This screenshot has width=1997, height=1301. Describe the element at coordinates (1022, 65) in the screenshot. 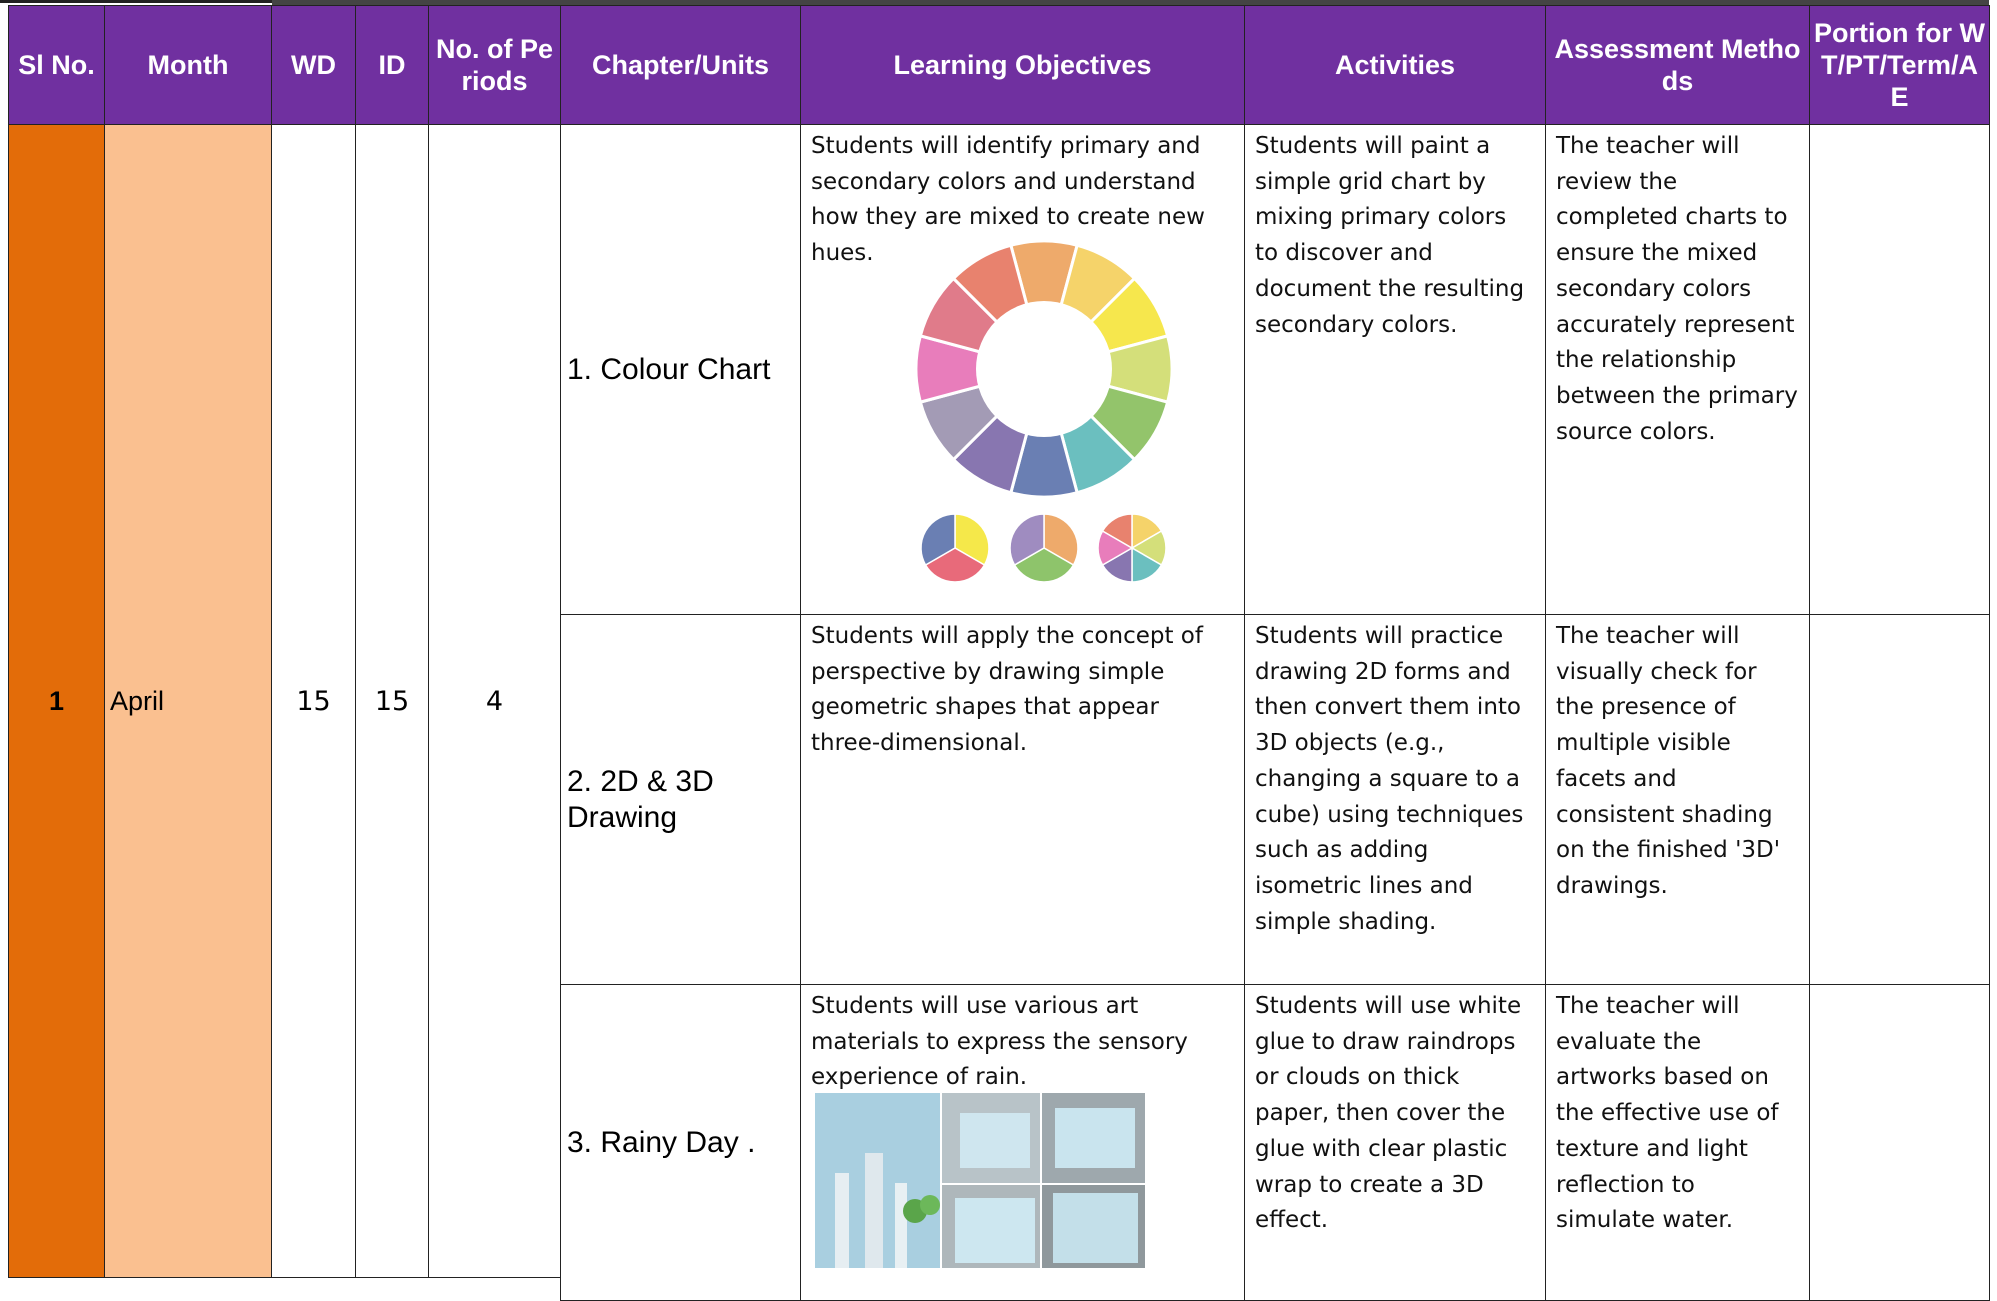

I see `header-cell: Learning Objectives` at that location.